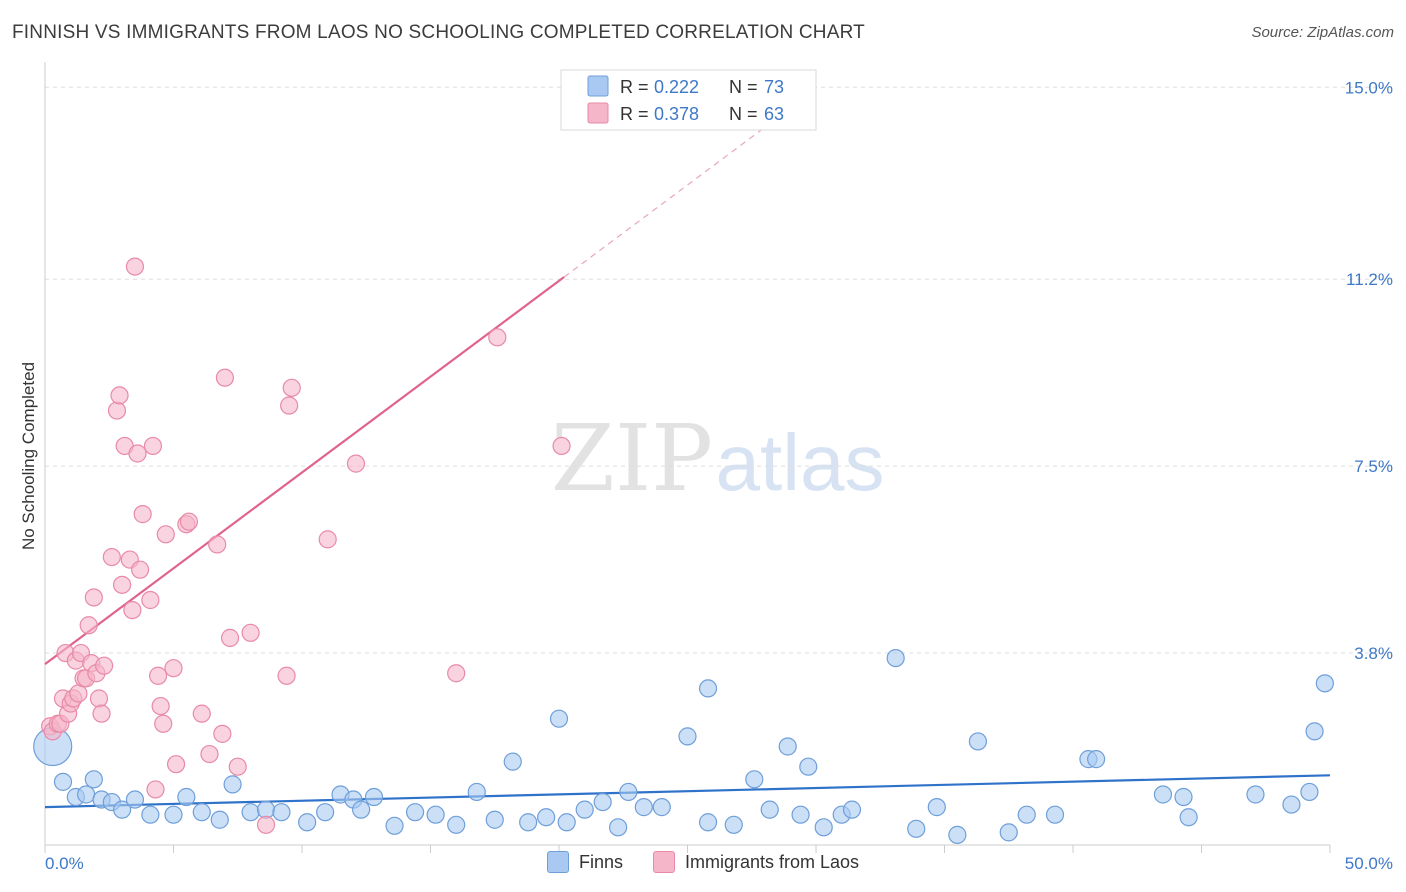 Image resolution: width=1406 pixels, height=892 pixels. Describe the element at coordinates (676, 114) in the screenshot. I see `legend-r-value: 0.378` at that location.